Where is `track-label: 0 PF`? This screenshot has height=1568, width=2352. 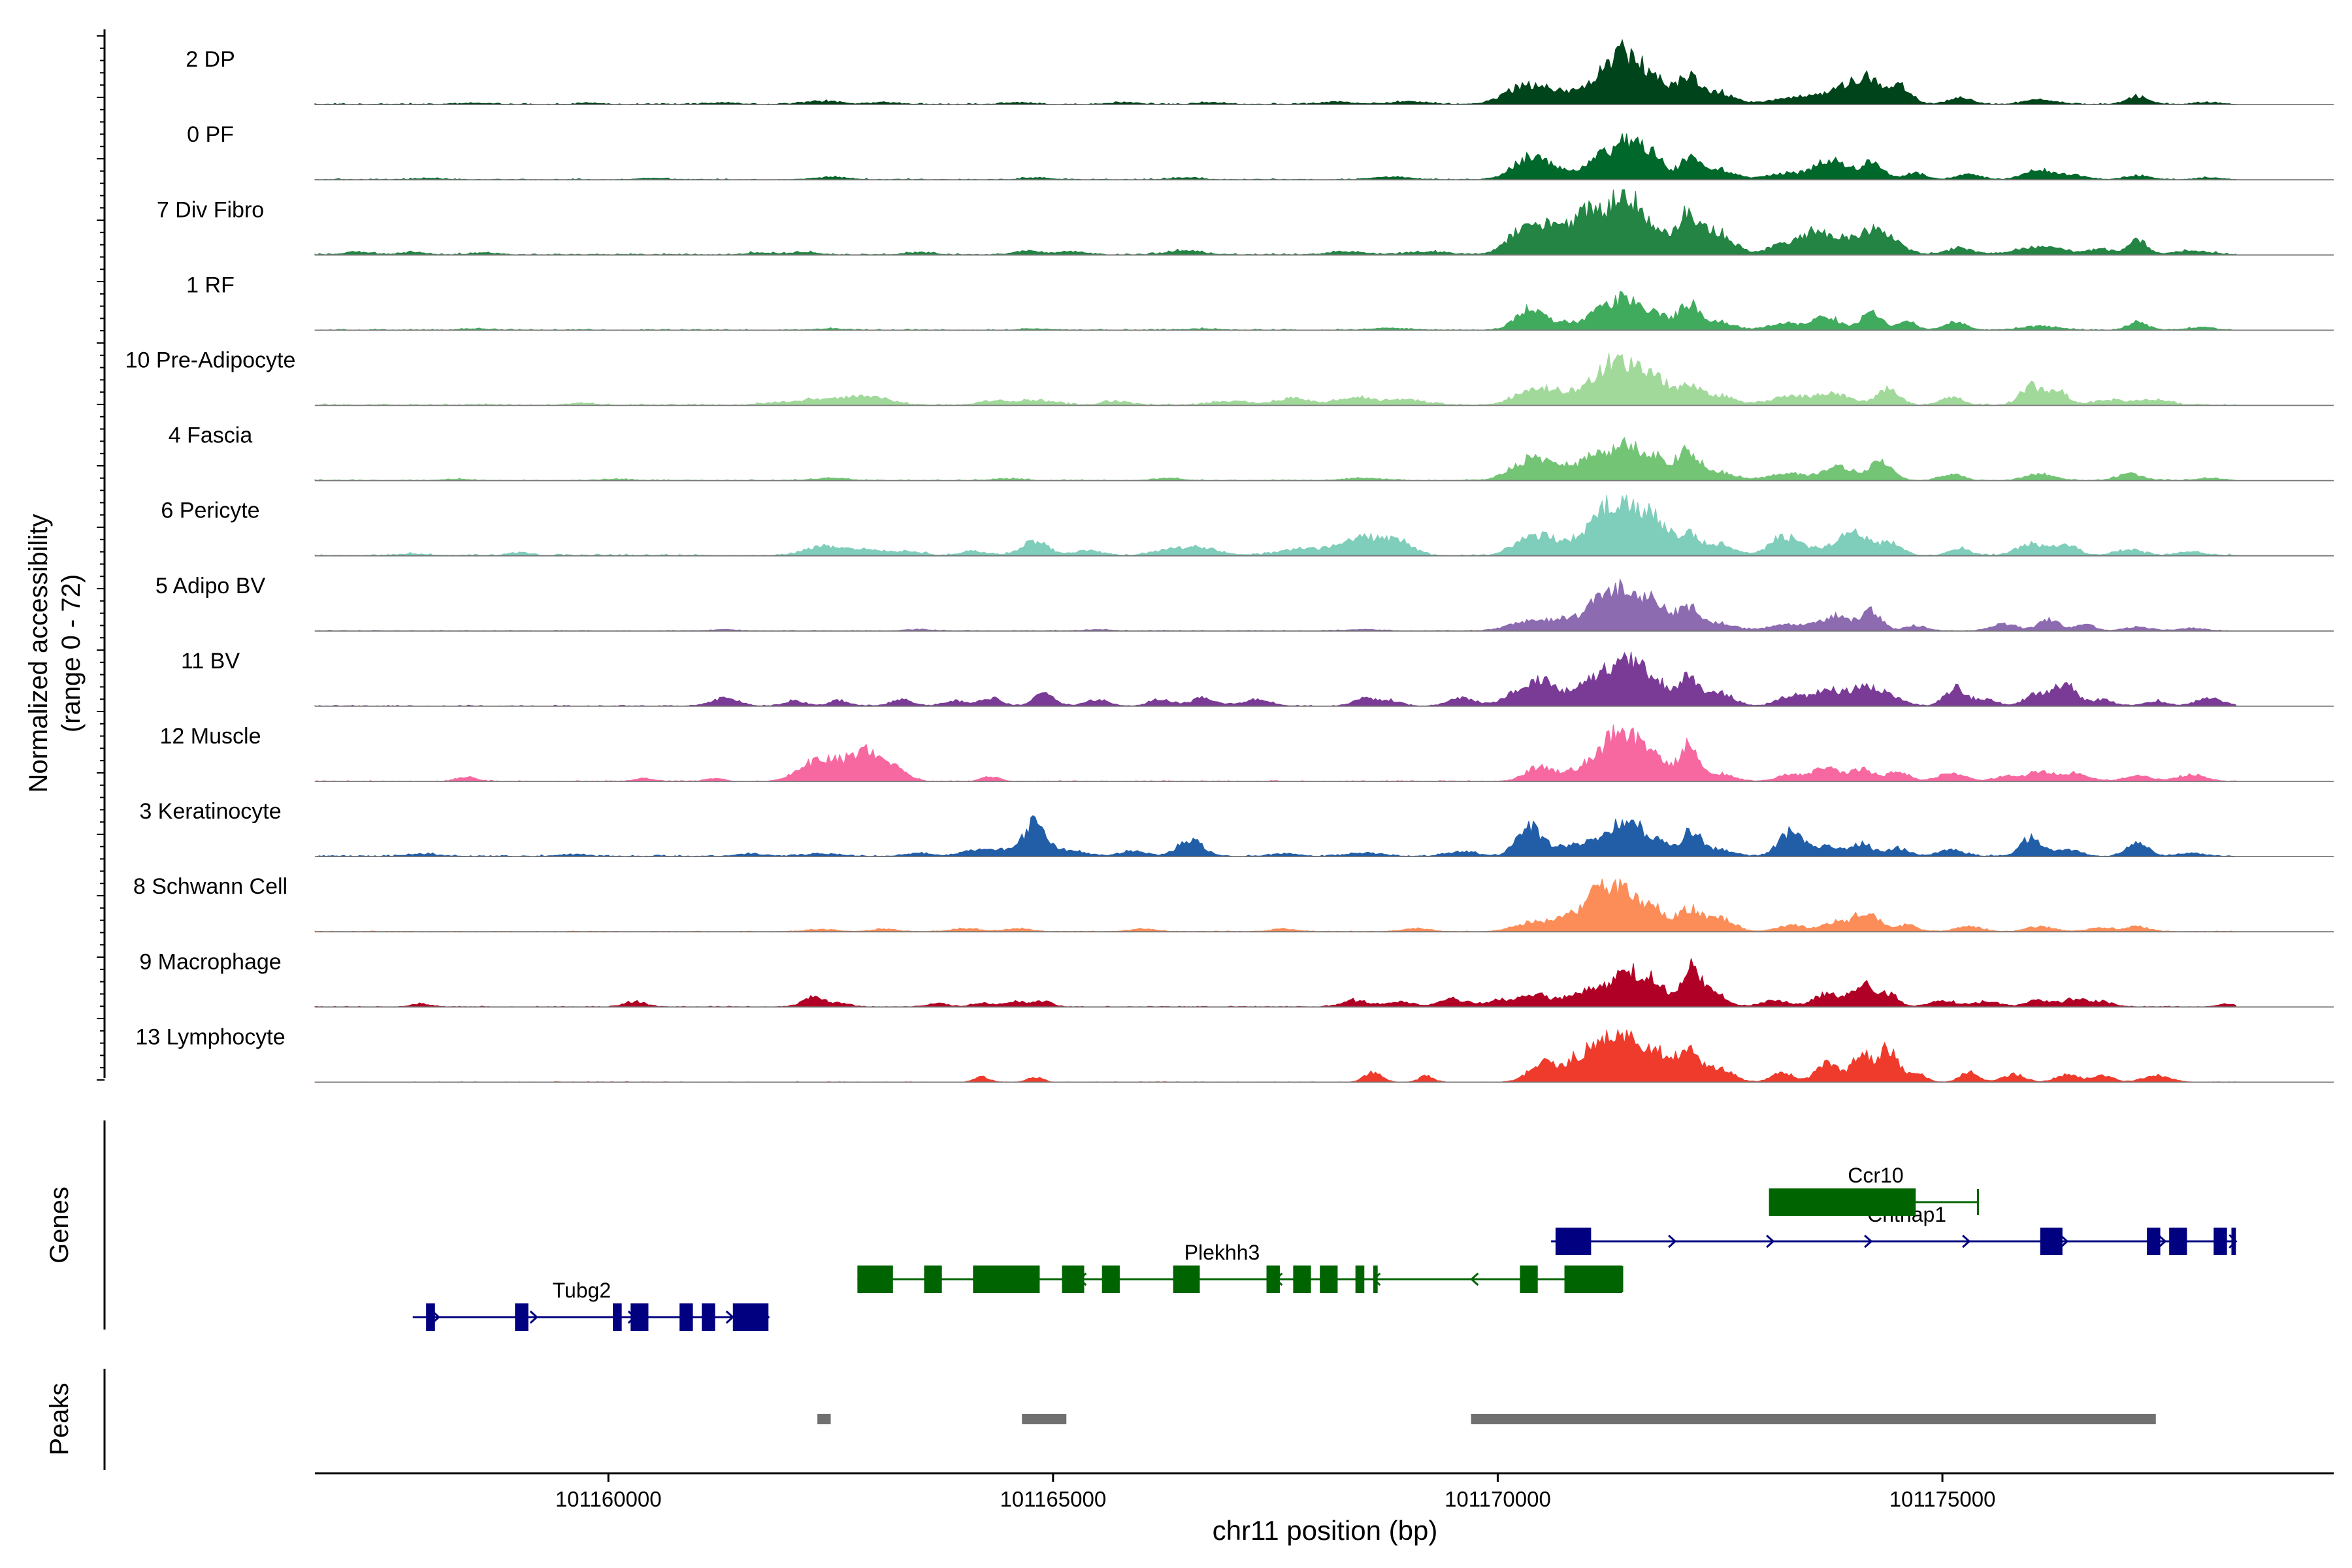
track-label: 0 PF is located at coordinates (210, 134).